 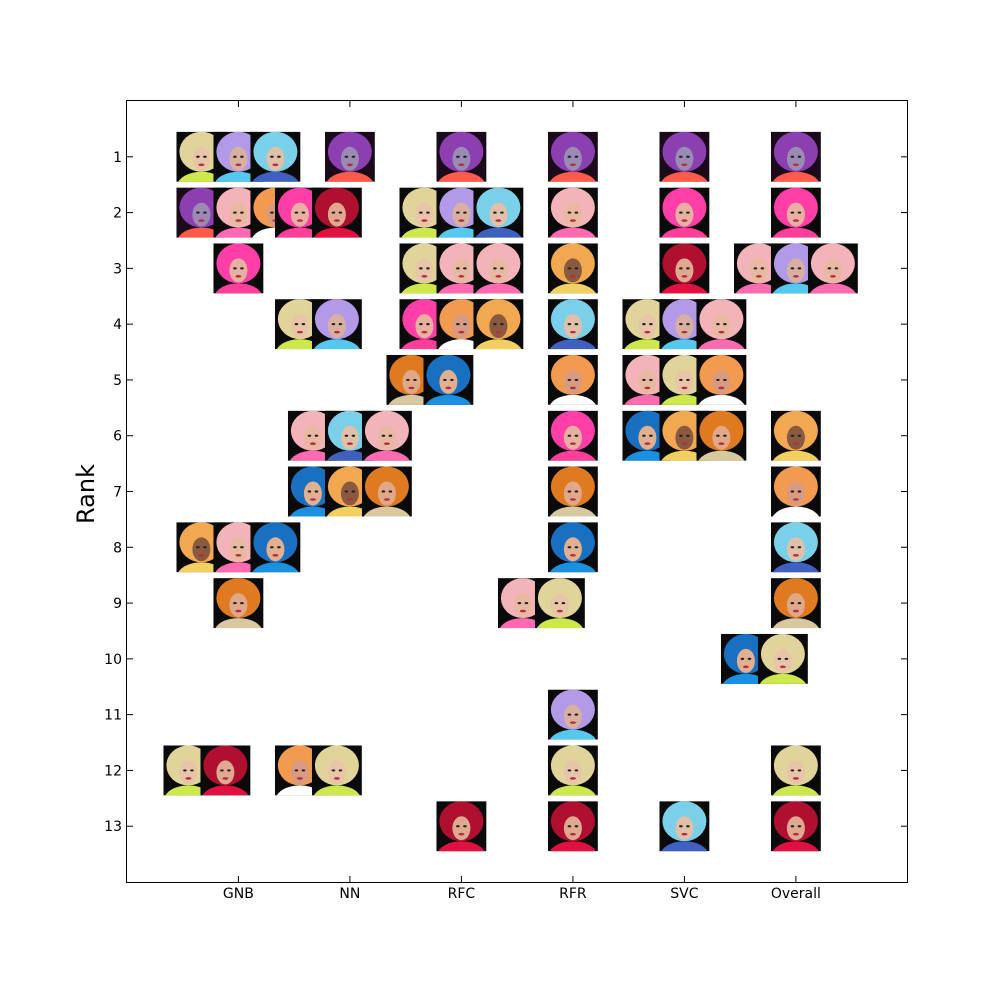 I want to click on x-tick-label: RFC, so click(x=462, y=894).